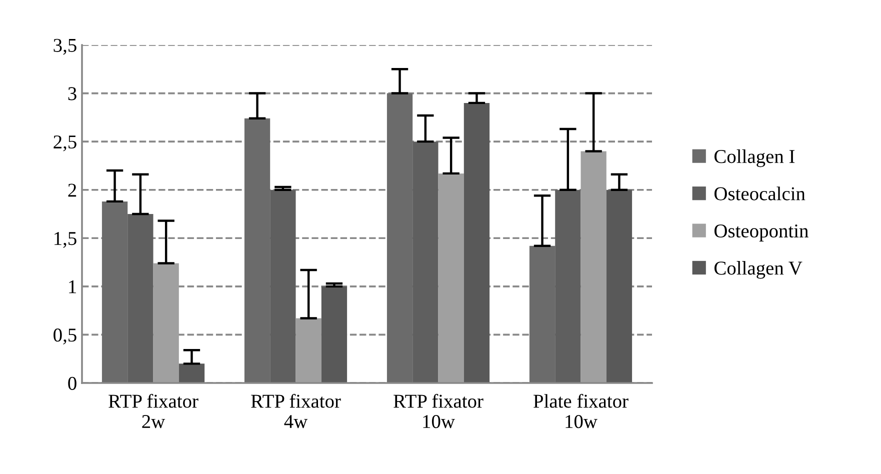  I want to click on x-tick-label: RTP fixator 4w, so click(296, 411).